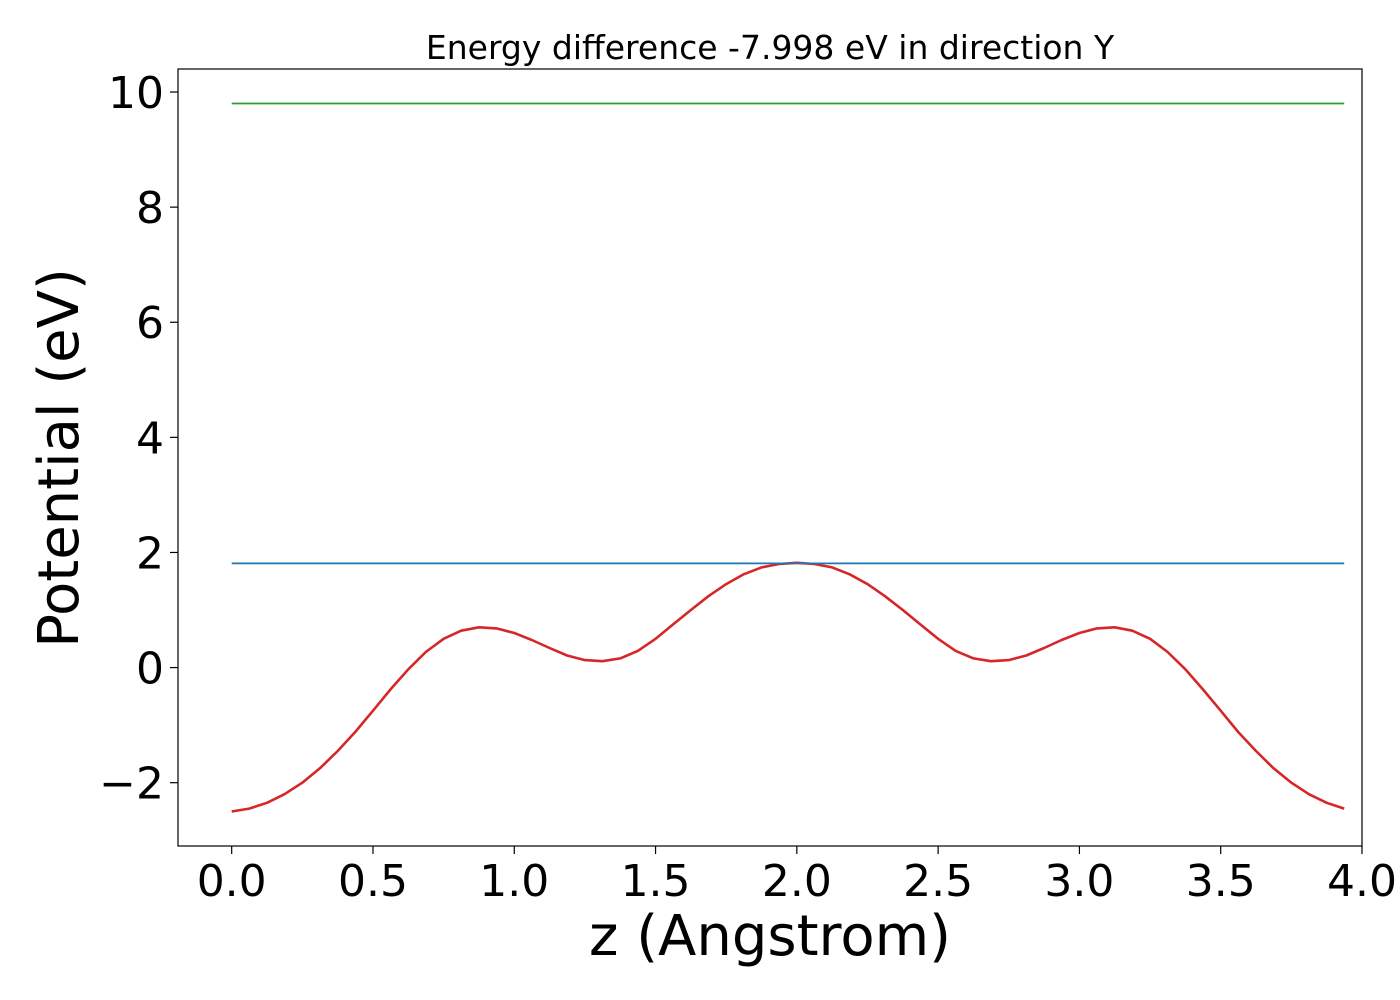 This screenshot has height=1000, width=1400. What do you see at coordinates (514, 881) in the screenshot?
I see `x-tick-label: 1.0` at bounding box center [514, 881].